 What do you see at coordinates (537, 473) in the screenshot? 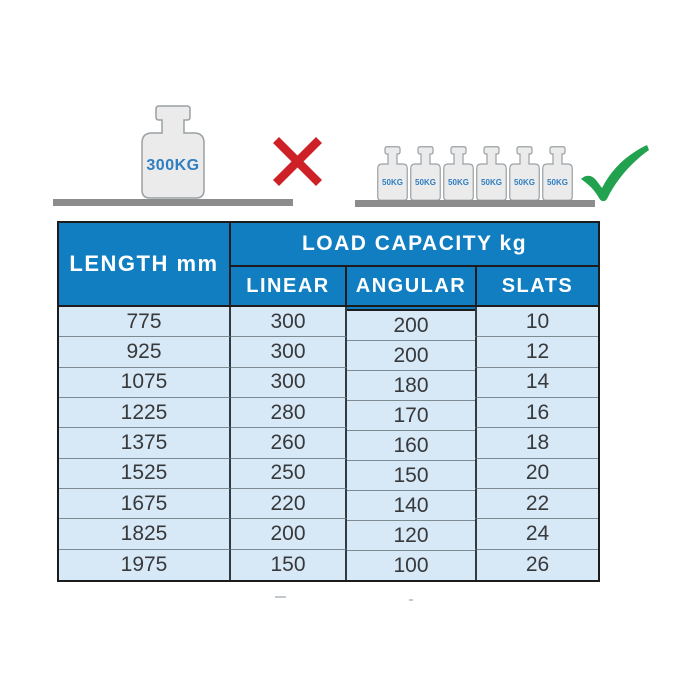
I see `cell-slats: 20` at bounding box center [537, 473].